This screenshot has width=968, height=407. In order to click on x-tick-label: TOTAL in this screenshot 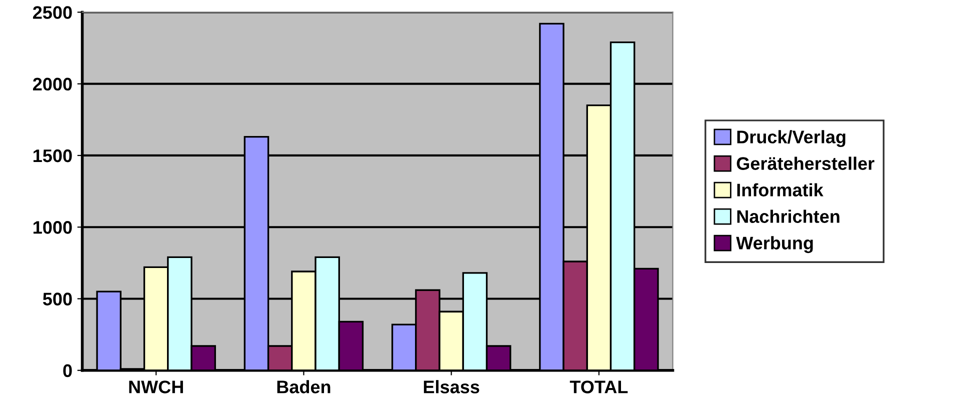, I will do `click(599, 387)`.